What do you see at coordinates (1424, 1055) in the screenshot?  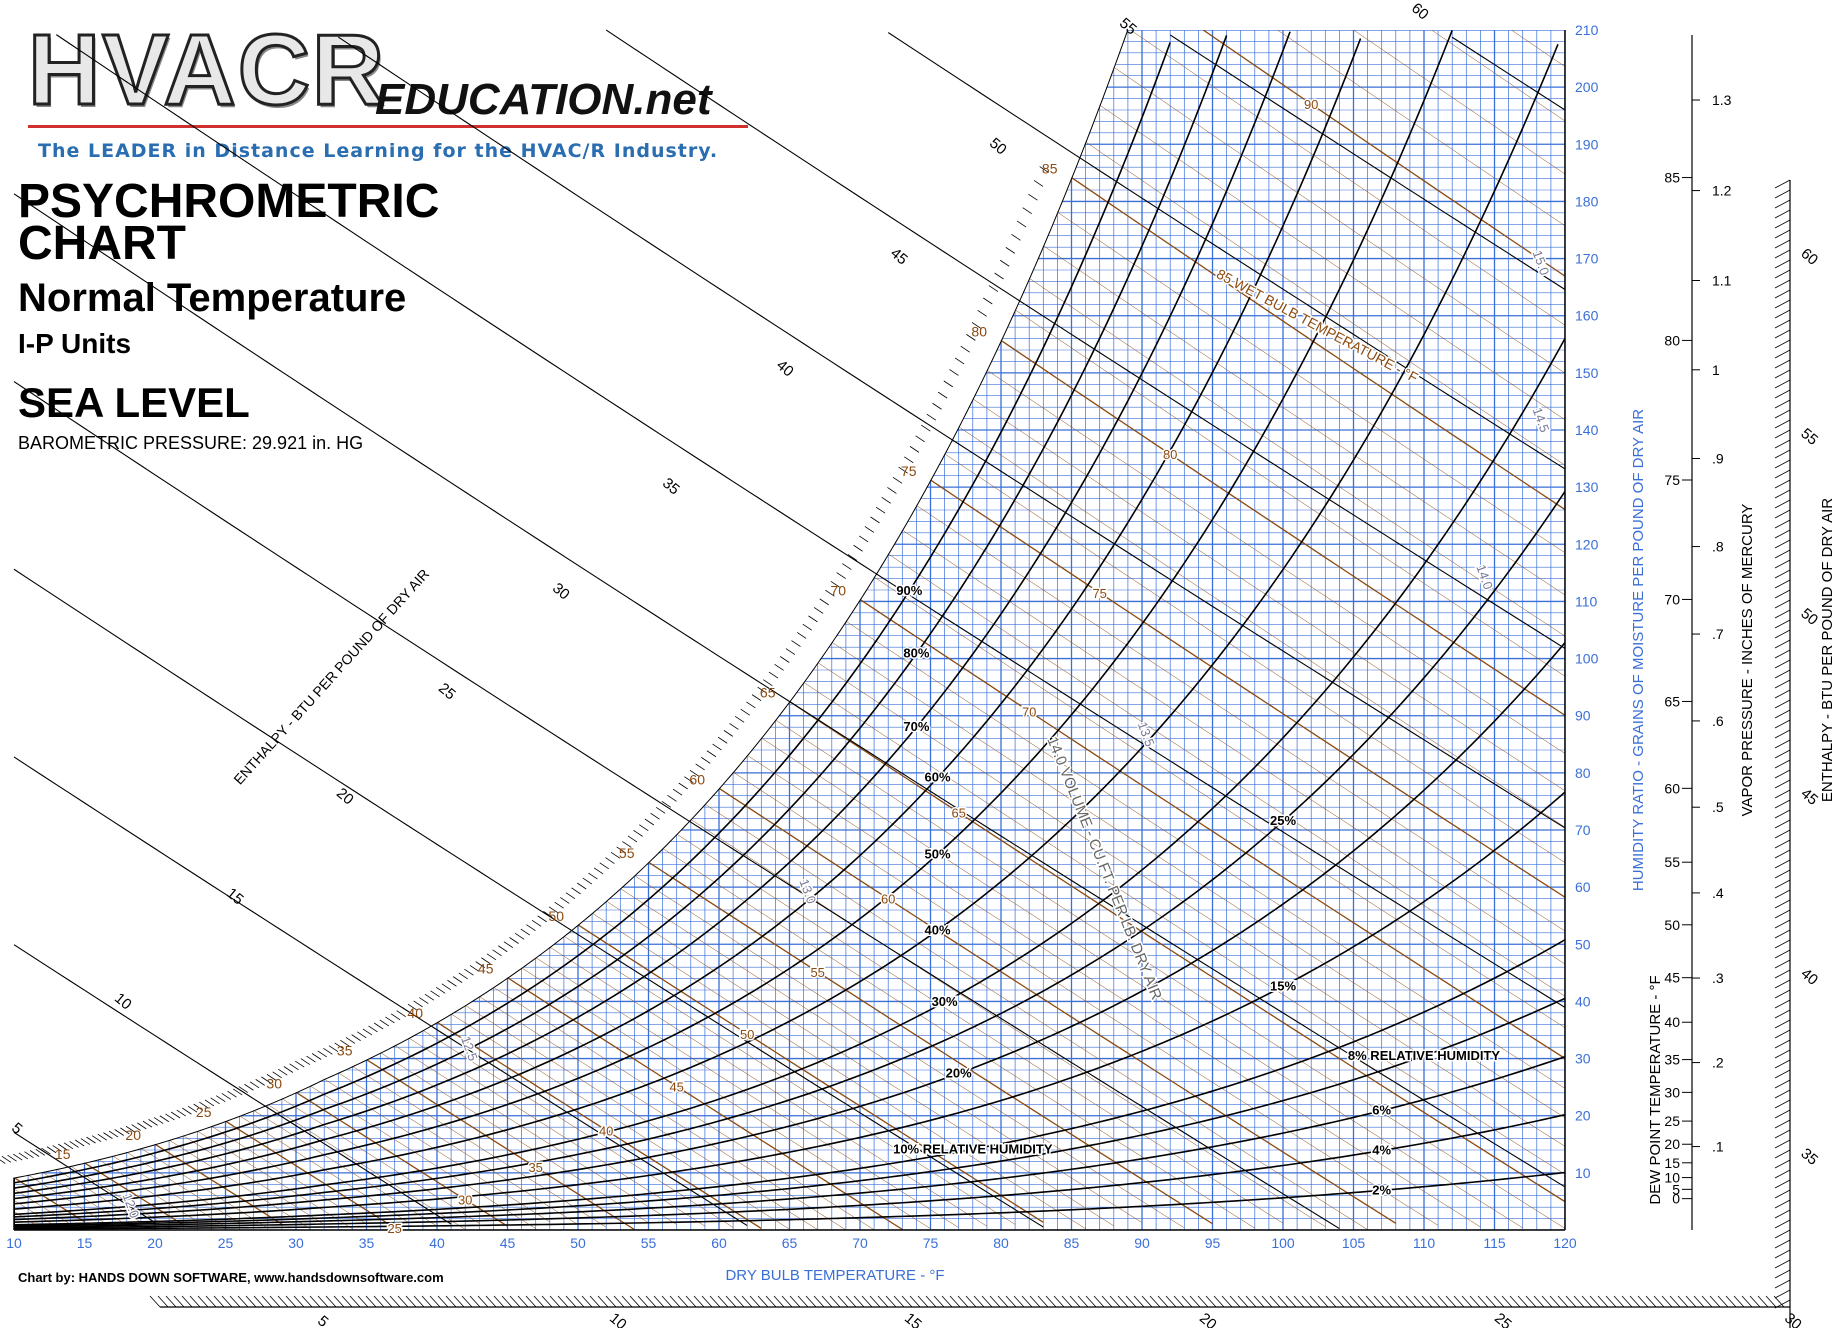 I see `rh-label: 8% RELATIVE HUMIDITY` at bounding box center [1424, 1055].